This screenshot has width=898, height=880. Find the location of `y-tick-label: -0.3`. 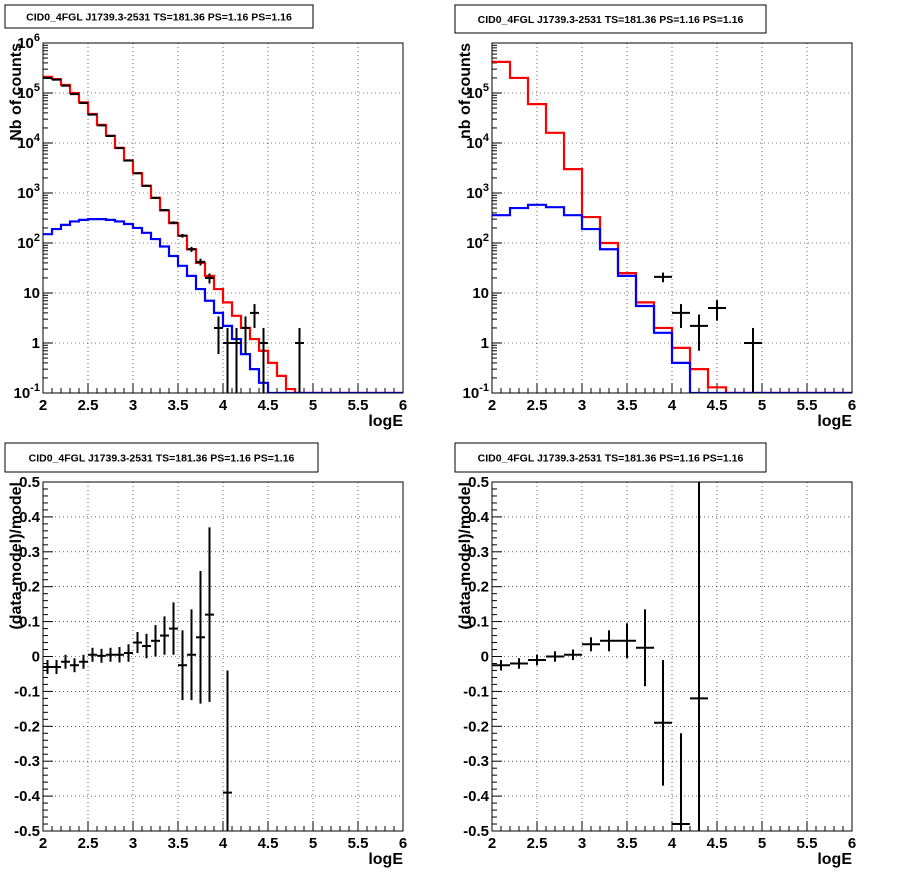

y-tick-label: -0.3 is located at coordinates (27, 761).